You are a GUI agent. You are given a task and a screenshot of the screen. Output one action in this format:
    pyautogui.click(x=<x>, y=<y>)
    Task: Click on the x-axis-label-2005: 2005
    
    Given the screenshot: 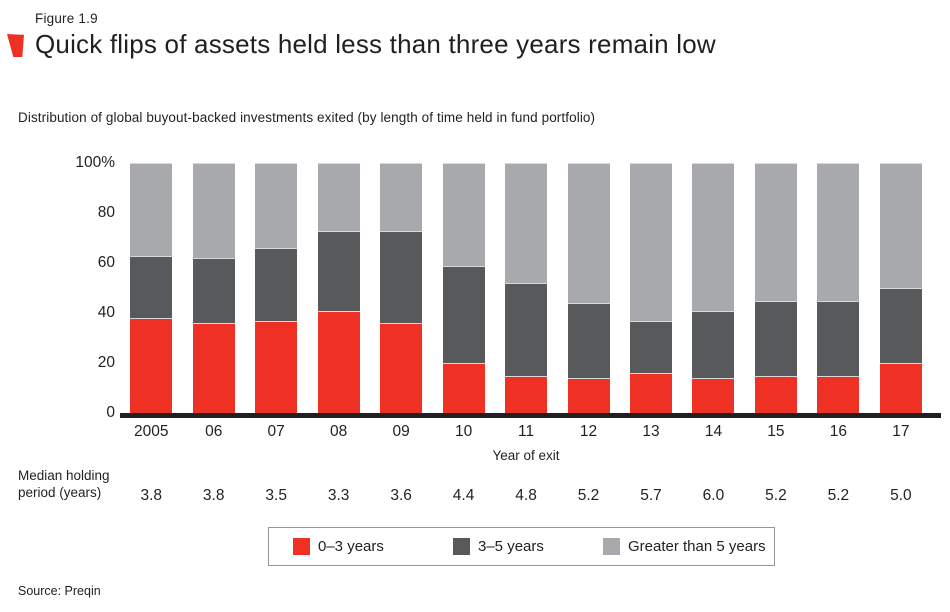 What is the action you would take?
    pyautogui.click(x=151, y=431)
    